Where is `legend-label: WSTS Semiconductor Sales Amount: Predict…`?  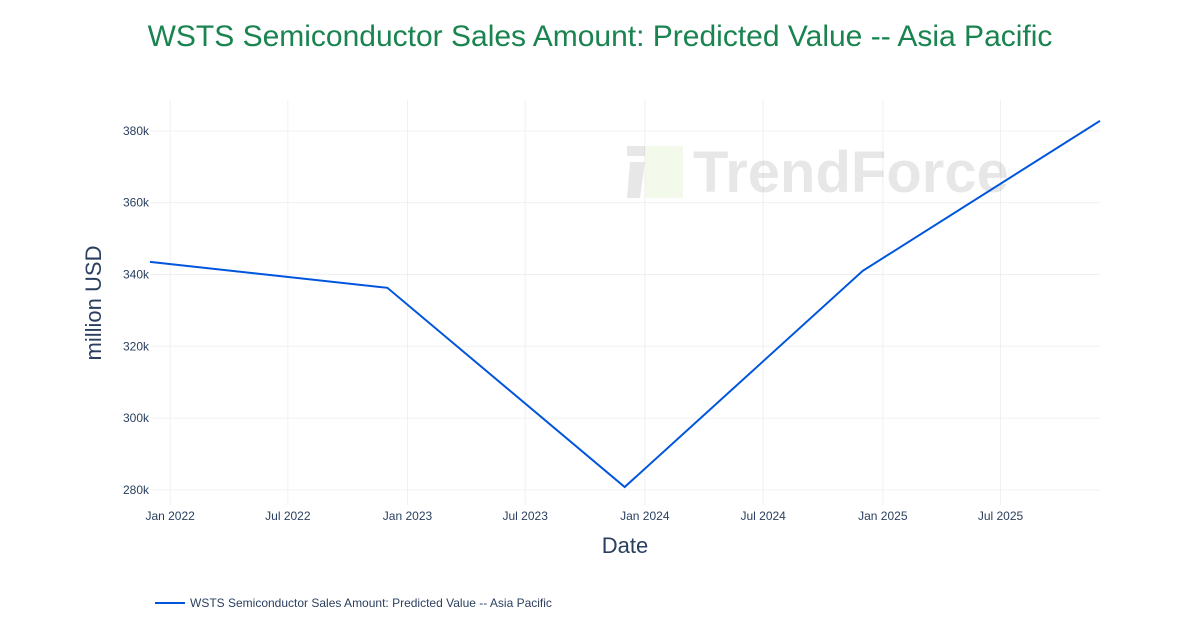
legend-label: WSTS Semiconductor Sales Amount: Predict… is located at coordinates (371, 603).